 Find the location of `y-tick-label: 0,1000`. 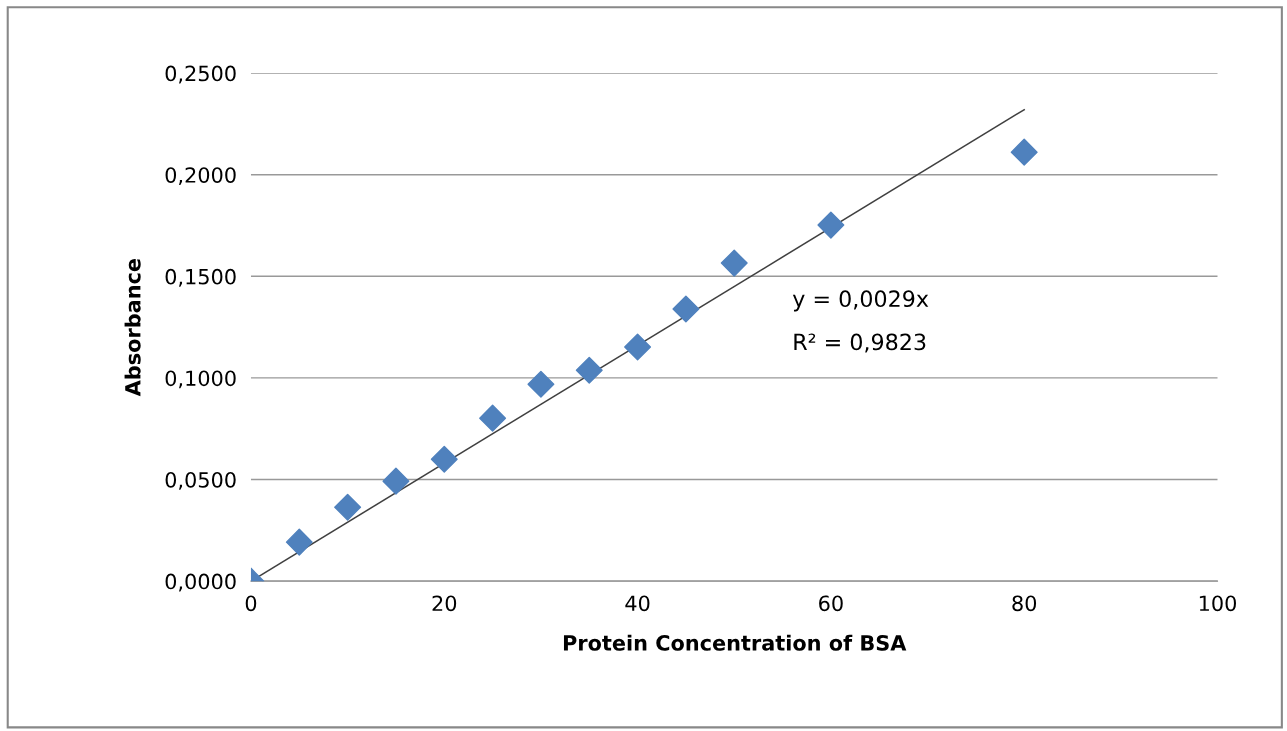

y-tick-label: 0,1000 is located at coordinates (200, 379).